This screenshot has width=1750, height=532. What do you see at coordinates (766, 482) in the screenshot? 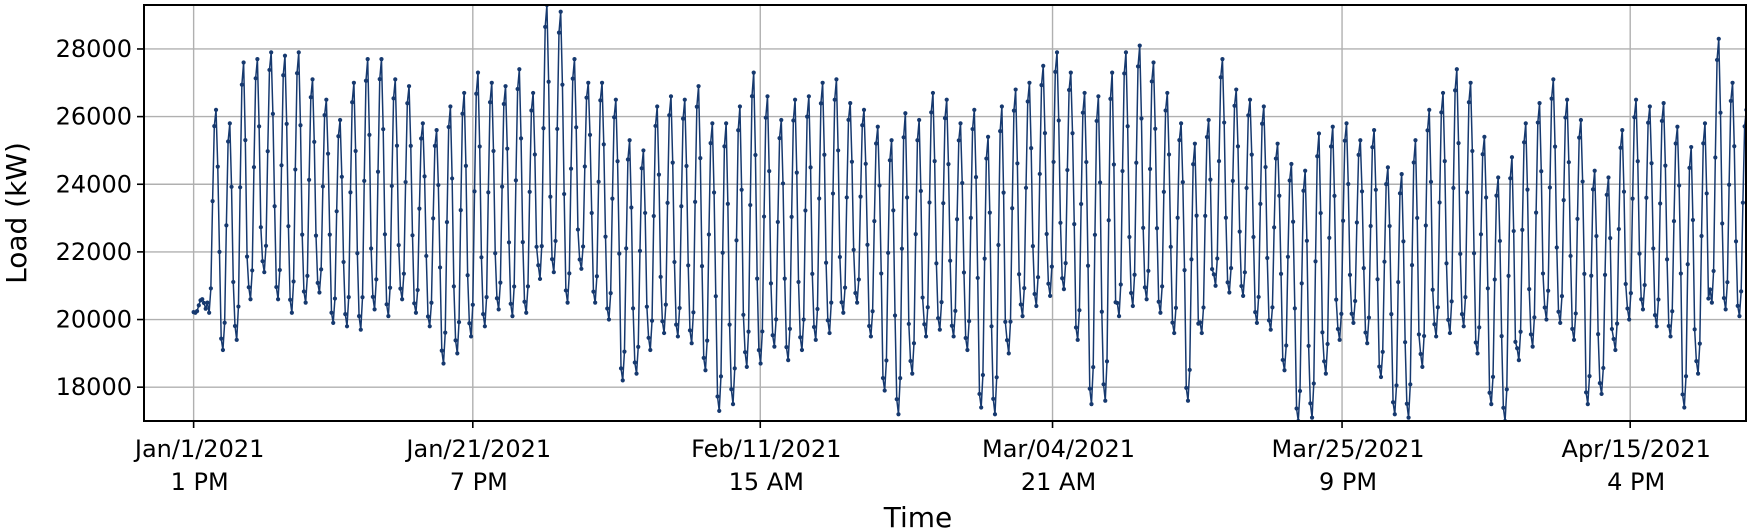
I see `x-tick-label-time: 15 AM` at bounding box center [766, 482].